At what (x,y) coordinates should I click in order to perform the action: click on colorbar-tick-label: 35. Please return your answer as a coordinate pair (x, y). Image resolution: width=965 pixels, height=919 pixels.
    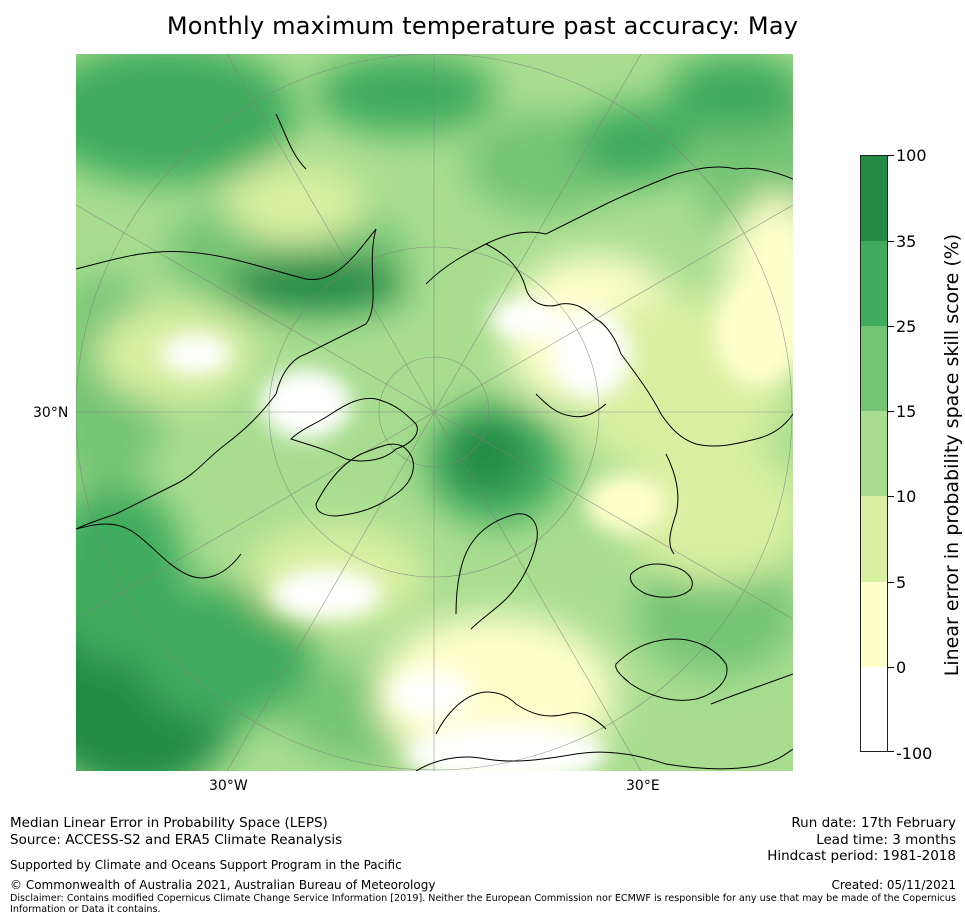
    Looking at the image, I should click on (906, 241).